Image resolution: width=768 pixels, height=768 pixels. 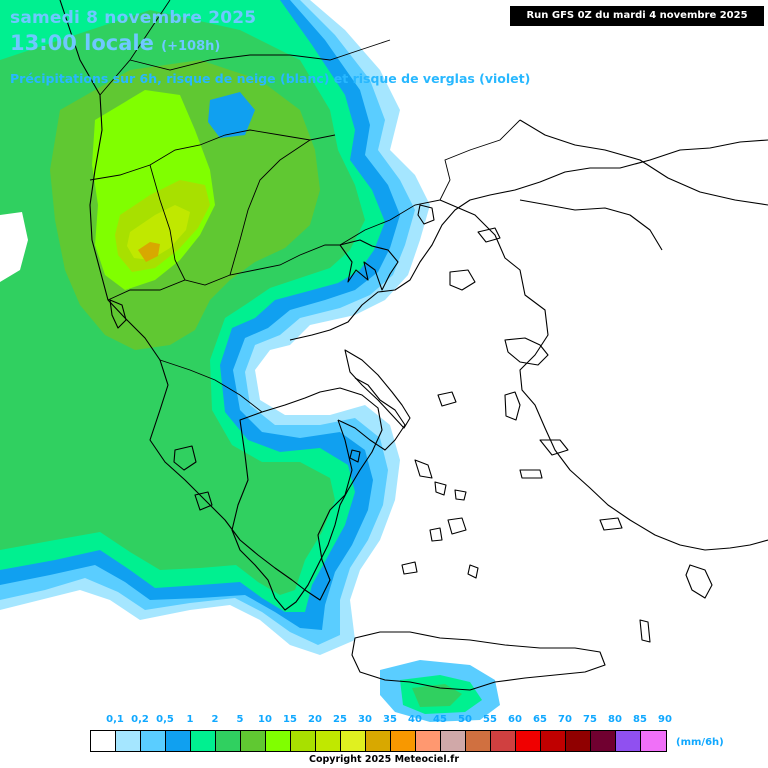 I want to click on legend-label: 45, so click(x=440, y=719).